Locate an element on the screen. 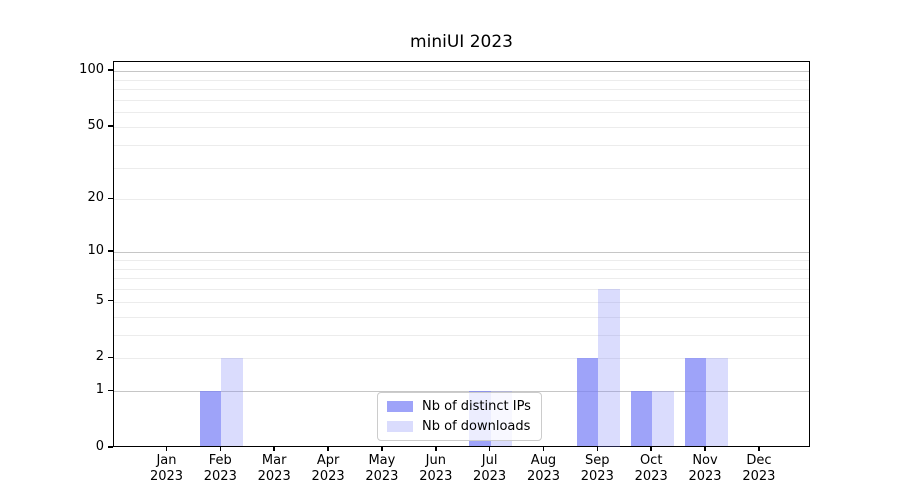  legend-label: Nb of downloads is located at coordinates (476, 426).